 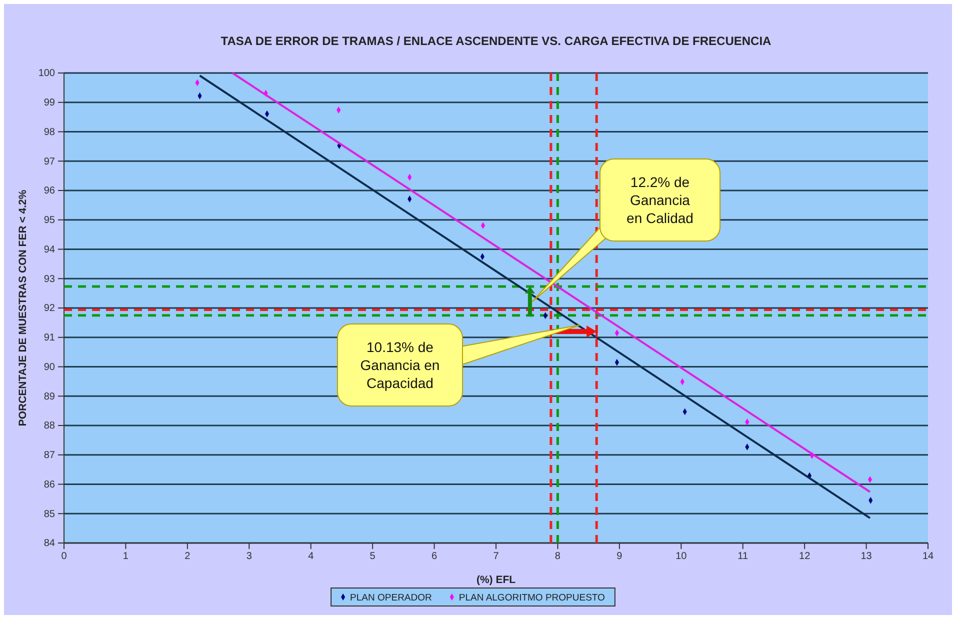 What do you see at coordinates (50, 484) in the screenshot?
I see `y-tick-label: 86` at bounding box center [50, 484].